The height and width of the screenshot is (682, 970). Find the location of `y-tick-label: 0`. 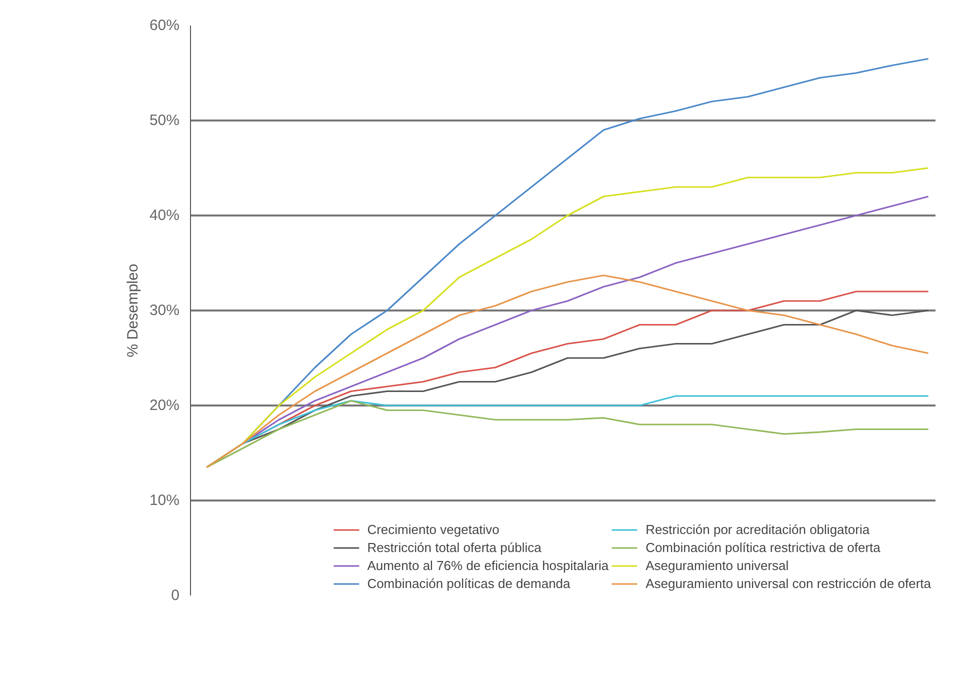

y-tick-label: 0 is located at coordinates (175, 595).